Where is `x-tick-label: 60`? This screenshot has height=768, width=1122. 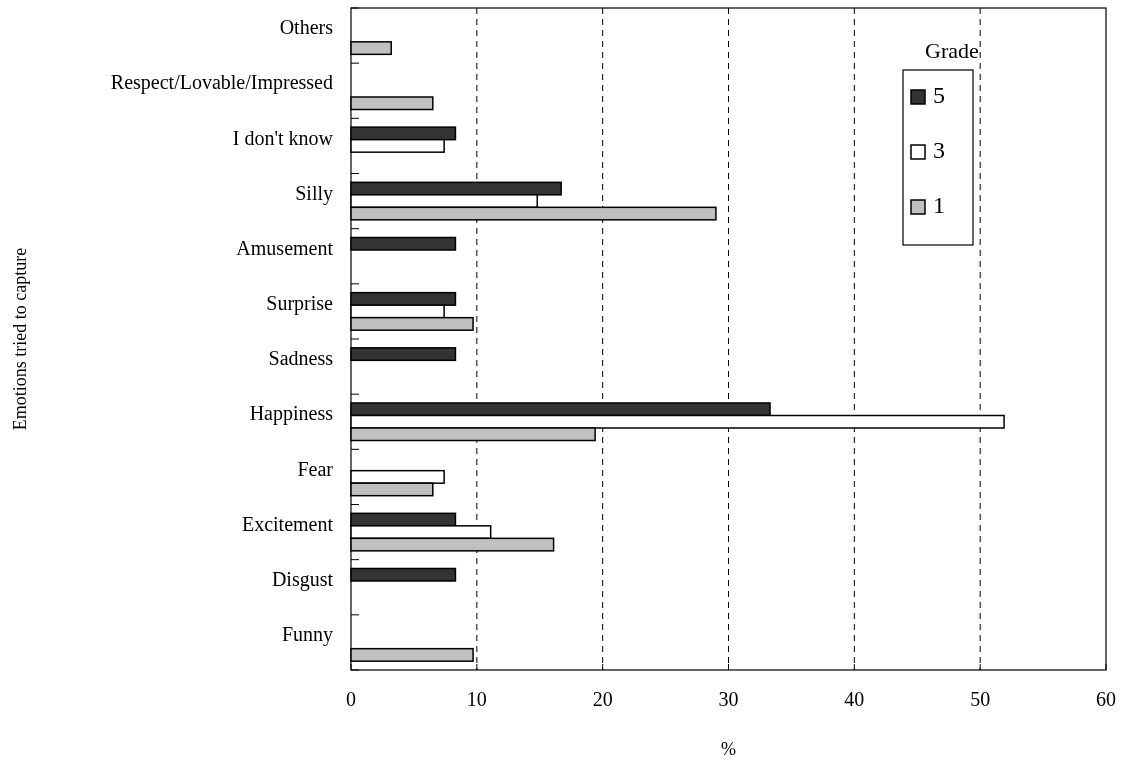
x-tick-label: 60 is located at coordinates (1106, 699).